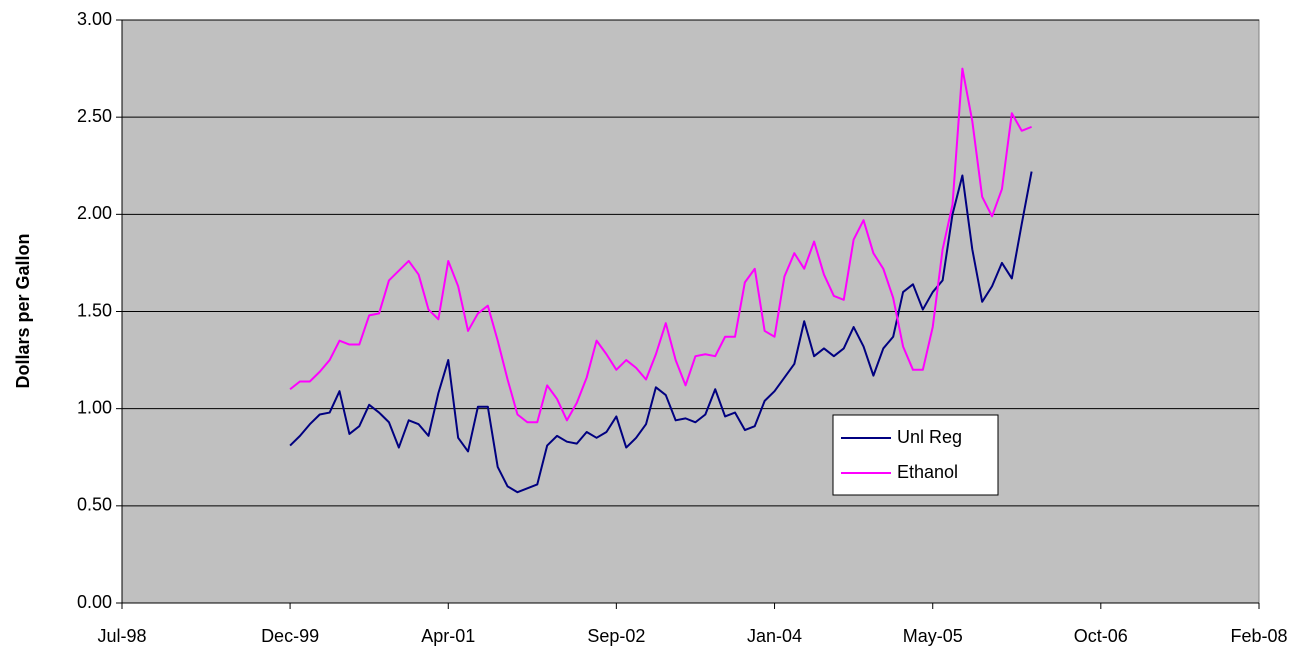  What do you see at coordinates (23, 310) in the screenshot?
I see `y-axis-title: Dollars per Gallon` at bounding box center [23, 310].